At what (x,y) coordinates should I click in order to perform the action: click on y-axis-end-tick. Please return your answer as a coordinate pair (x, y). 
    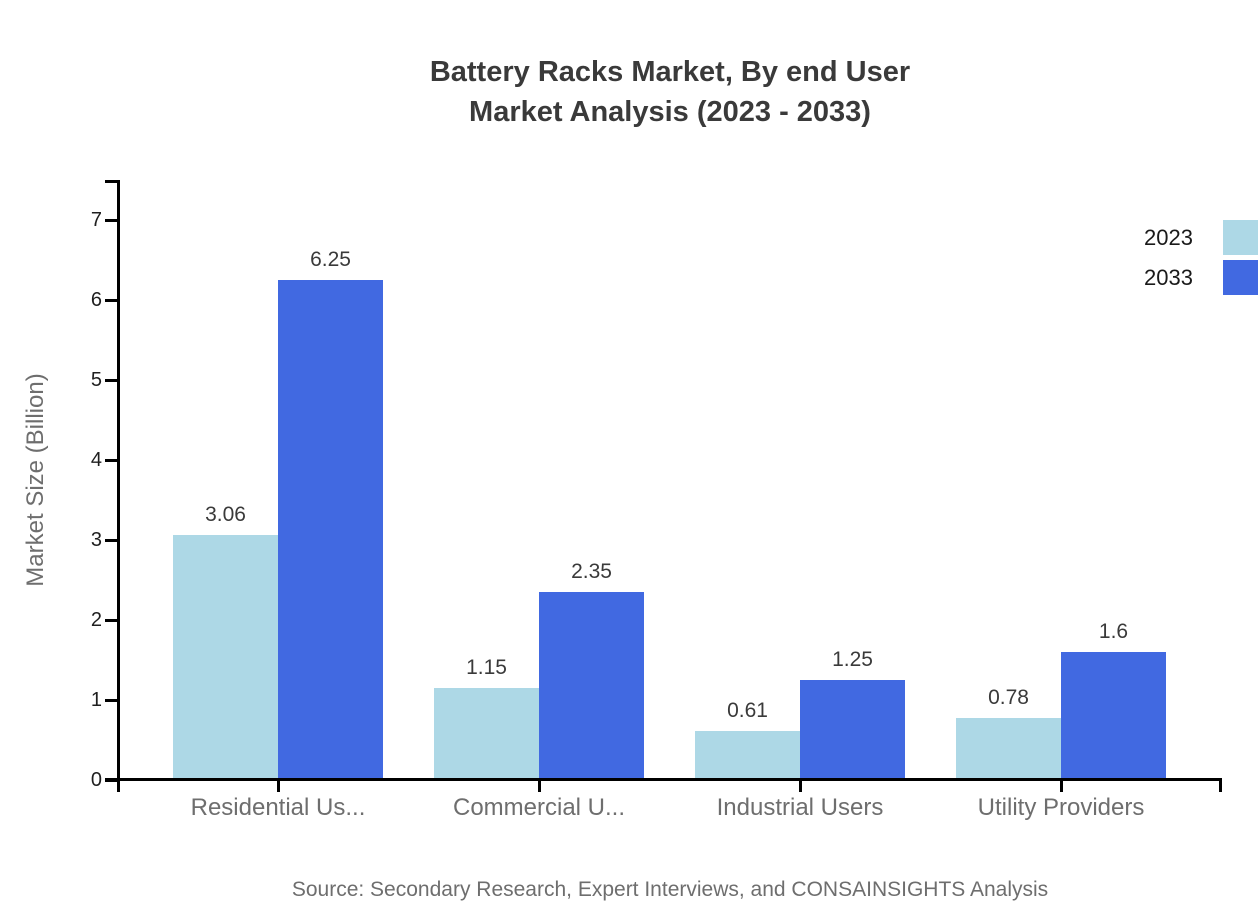
    Looking at the image, I should click on (111, 181).